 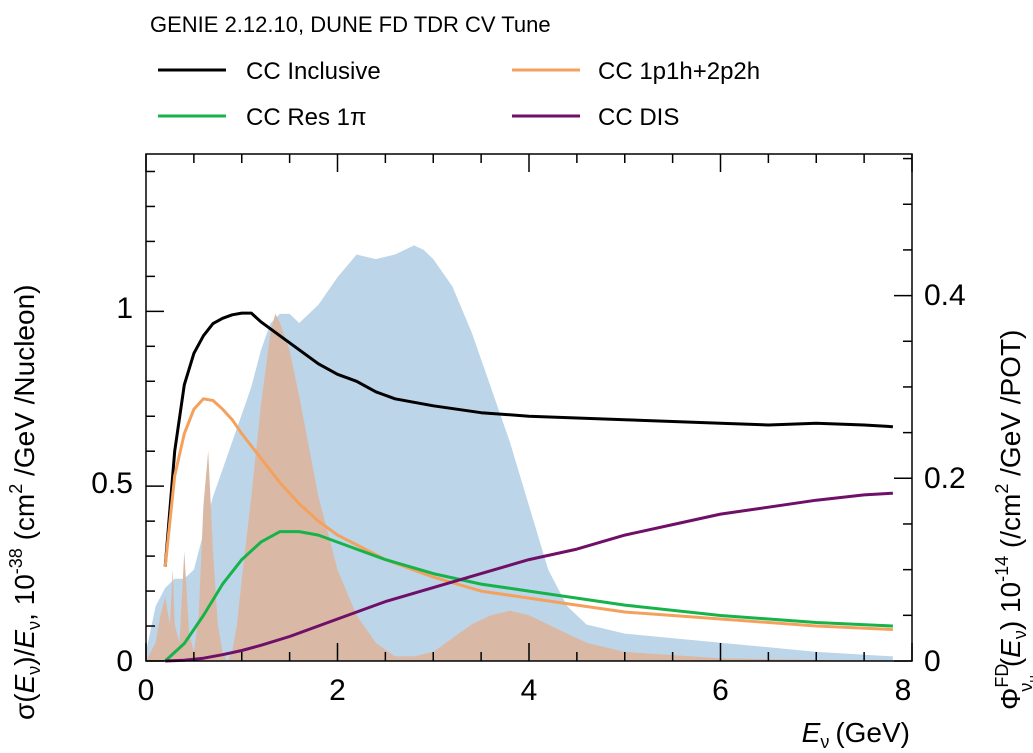 I want to click on legend-label-cc-inclusive: CC Inclusive, so click(x=313, y=71).